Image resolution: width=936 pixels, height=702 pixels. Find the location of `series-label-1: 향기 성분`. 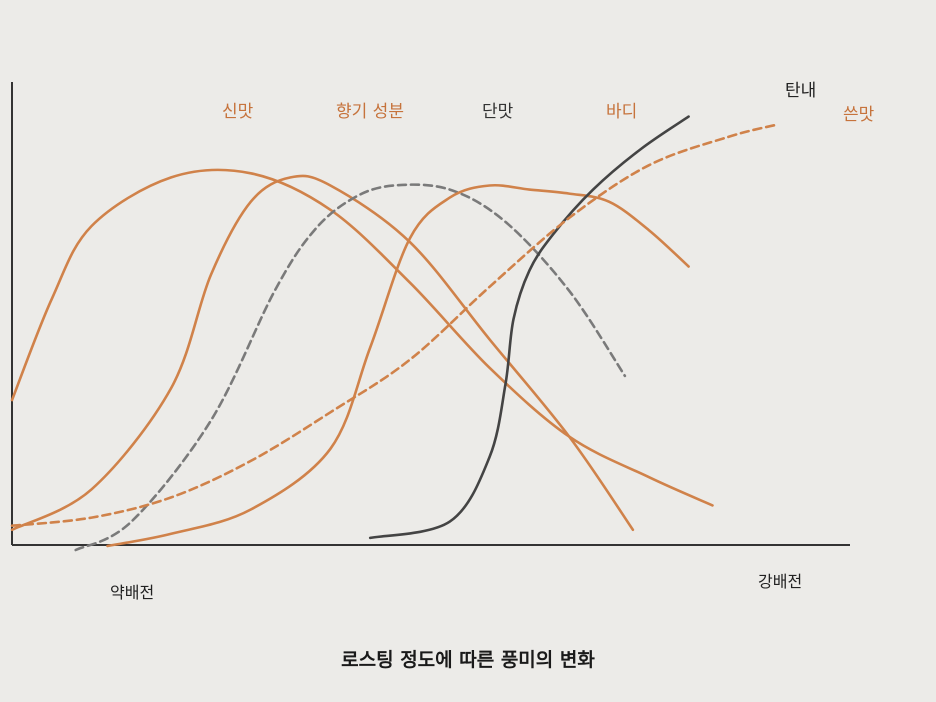

series-label-1: 향기 성분 is located at coordinates (370, 112).